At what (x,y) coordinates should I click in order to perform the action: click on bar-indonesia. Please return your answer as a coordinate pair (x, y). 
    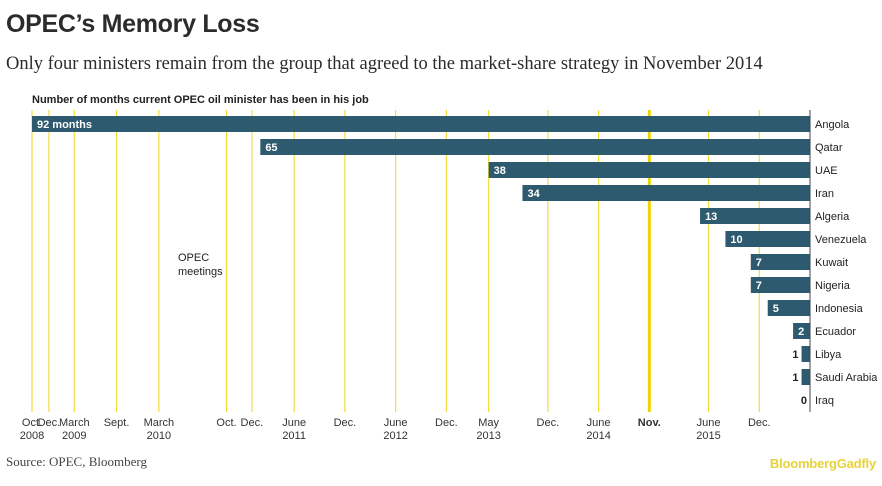
    Looking at the image, I should click on (788, 308).